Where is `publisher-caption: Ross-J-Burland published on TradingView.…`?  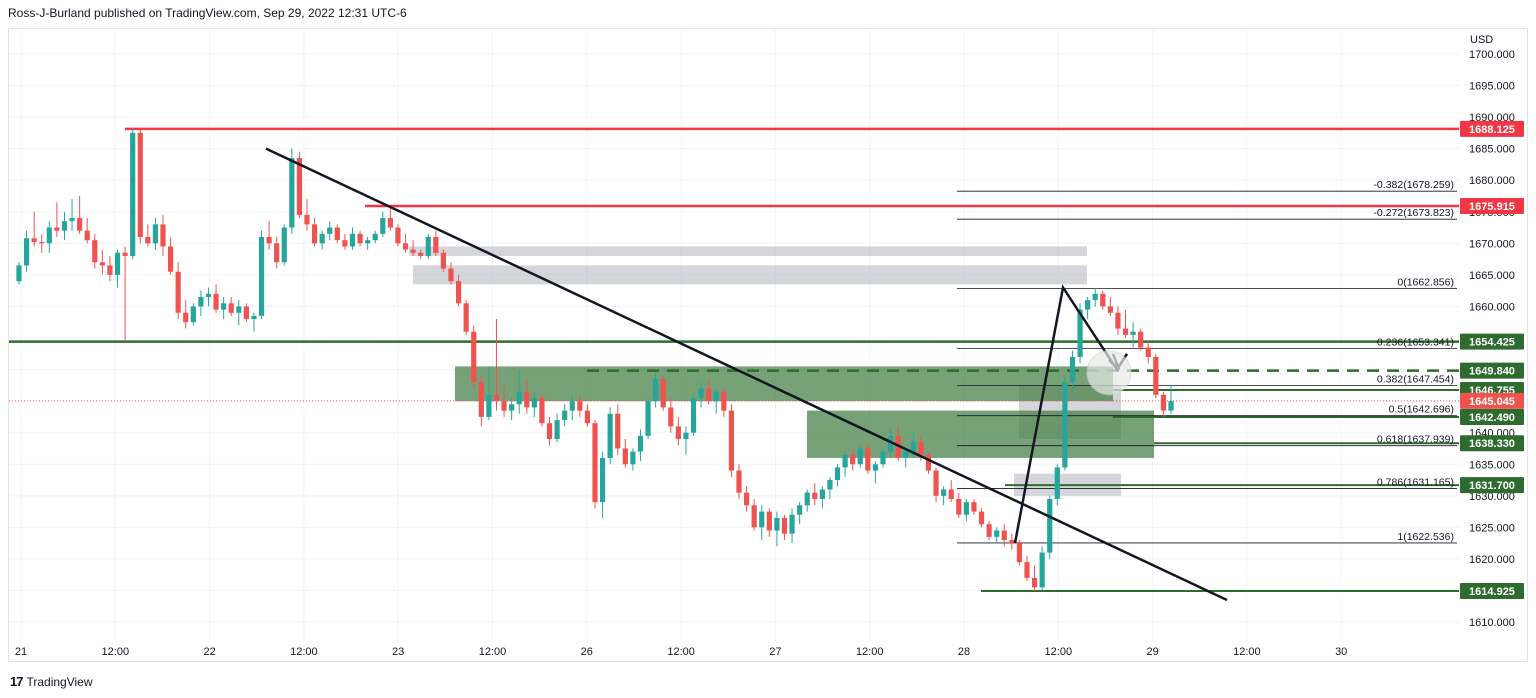
publisher-caption: Ross-J-Burland published on TradingView.… is located at coordinates (207, 13).